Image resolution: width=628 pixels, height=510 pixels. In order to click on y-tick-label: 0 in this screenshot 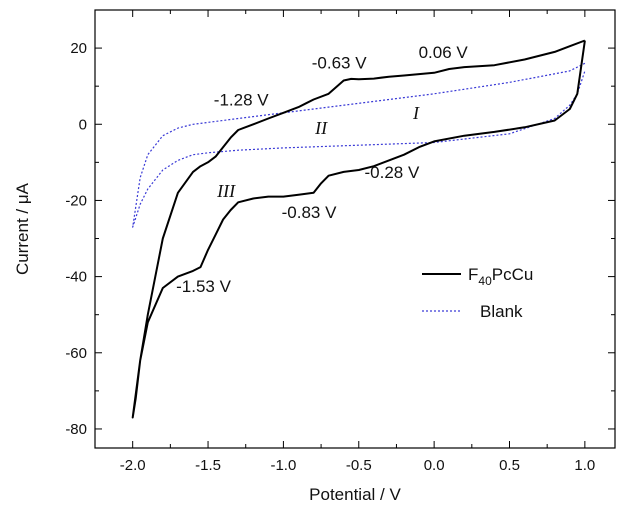, I will do `click(83, 124)`.